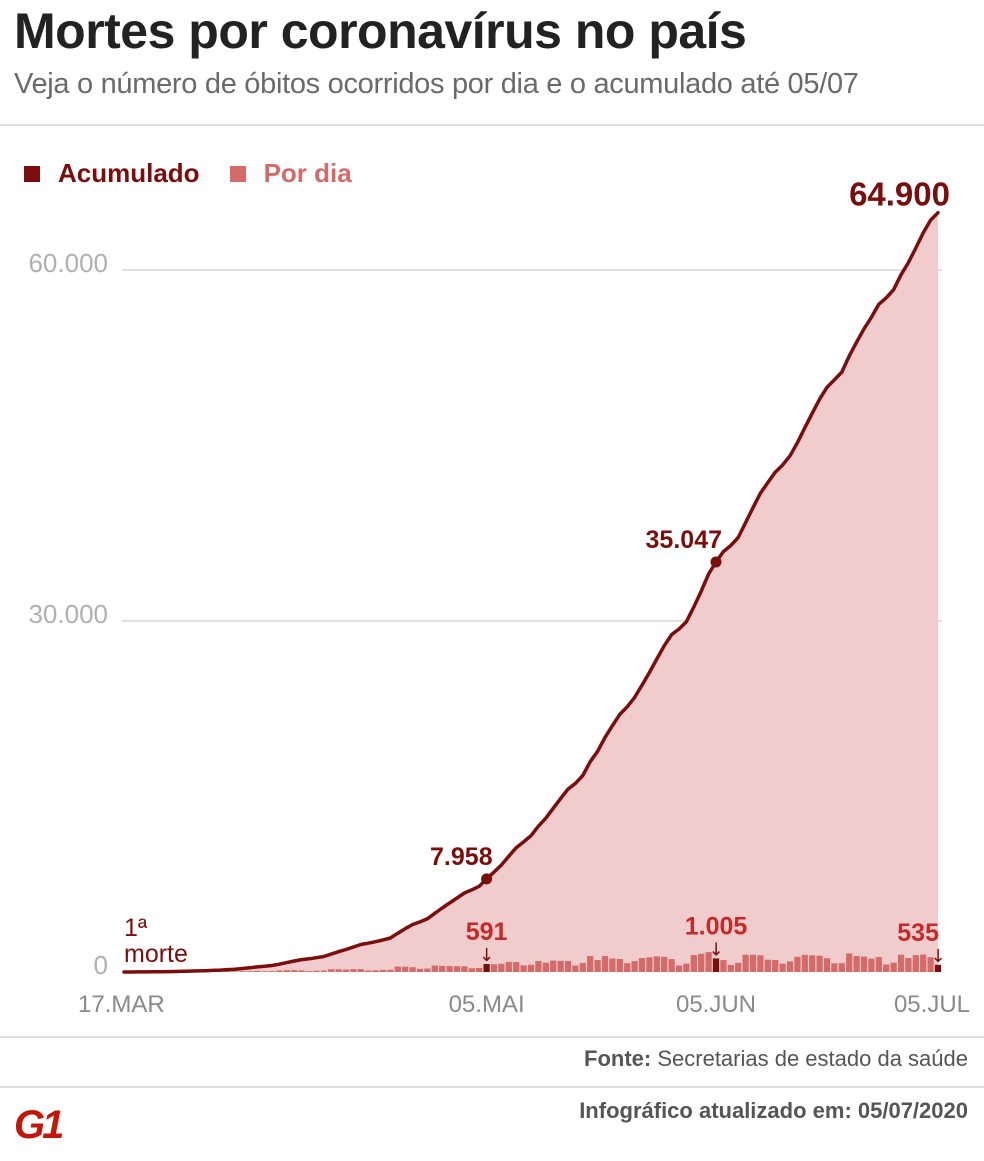  I want to click on x-tick-label: 05.JUL, so click(932, 1004).